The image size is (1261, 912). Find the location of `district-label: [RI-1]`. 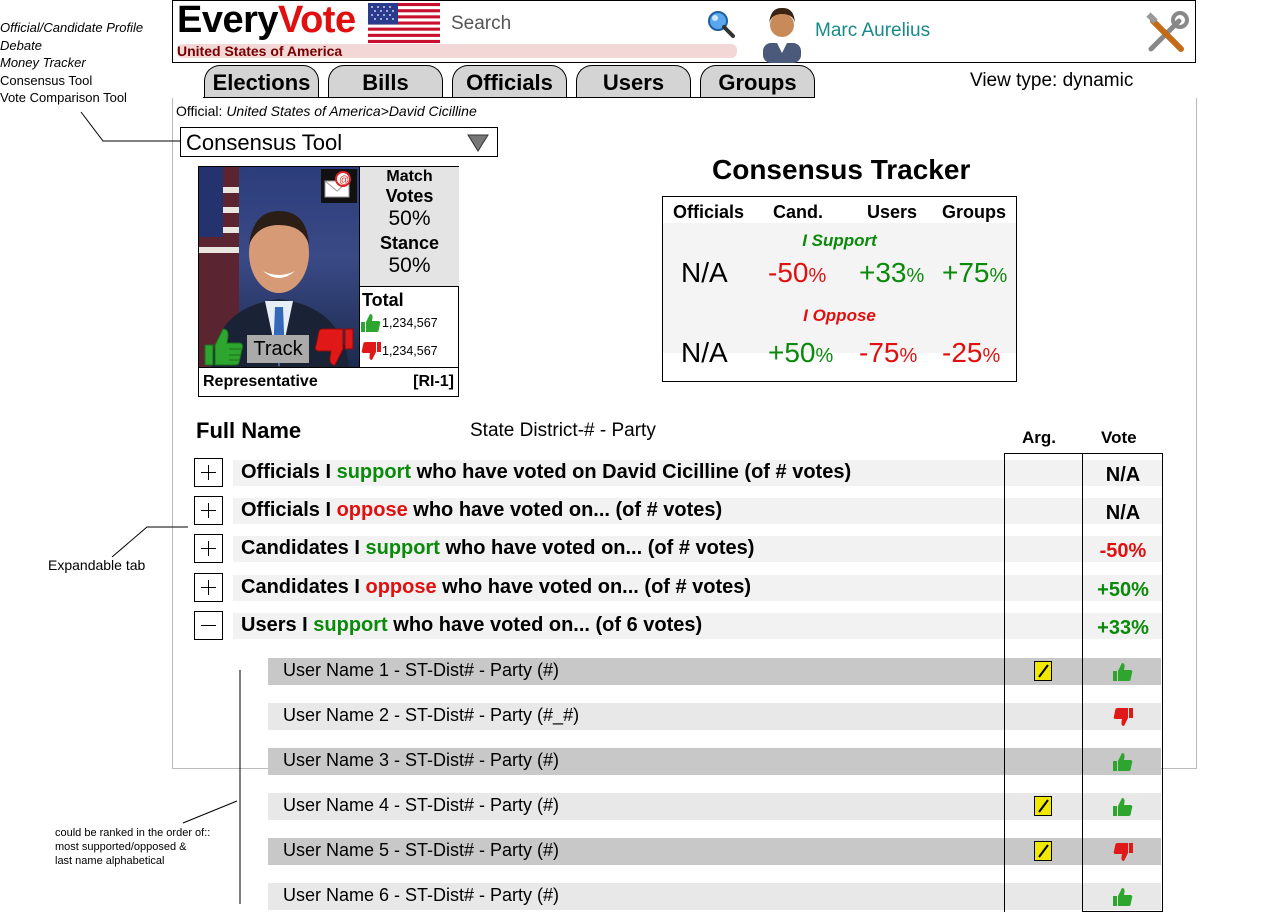

district-label: [RI-1] is located at coordinates (433, 381).